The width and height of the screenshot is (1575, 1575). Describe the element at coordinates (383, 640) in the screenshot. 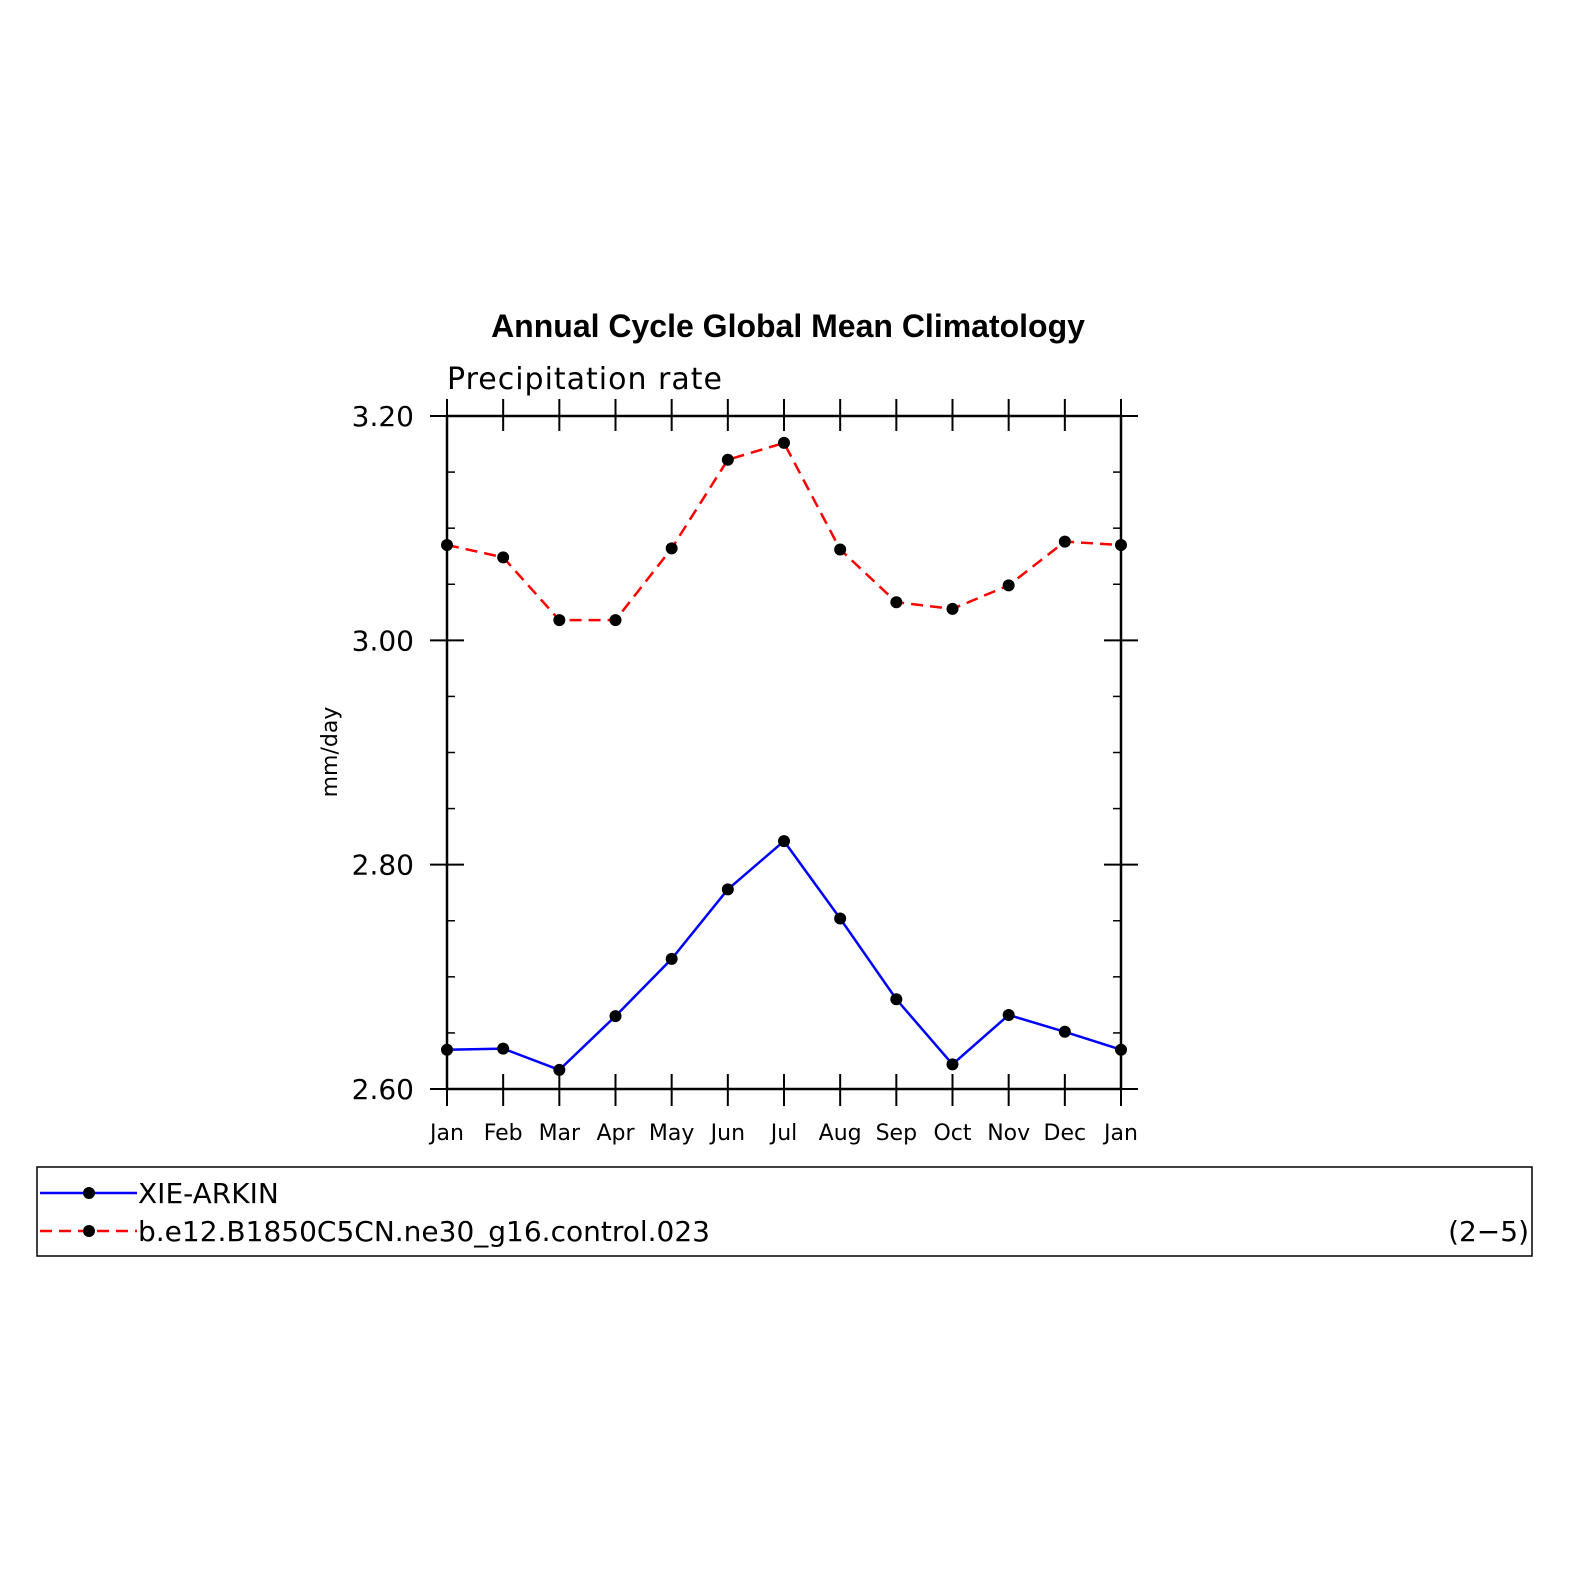

I see `y-tick-label: 3.00` at that location.